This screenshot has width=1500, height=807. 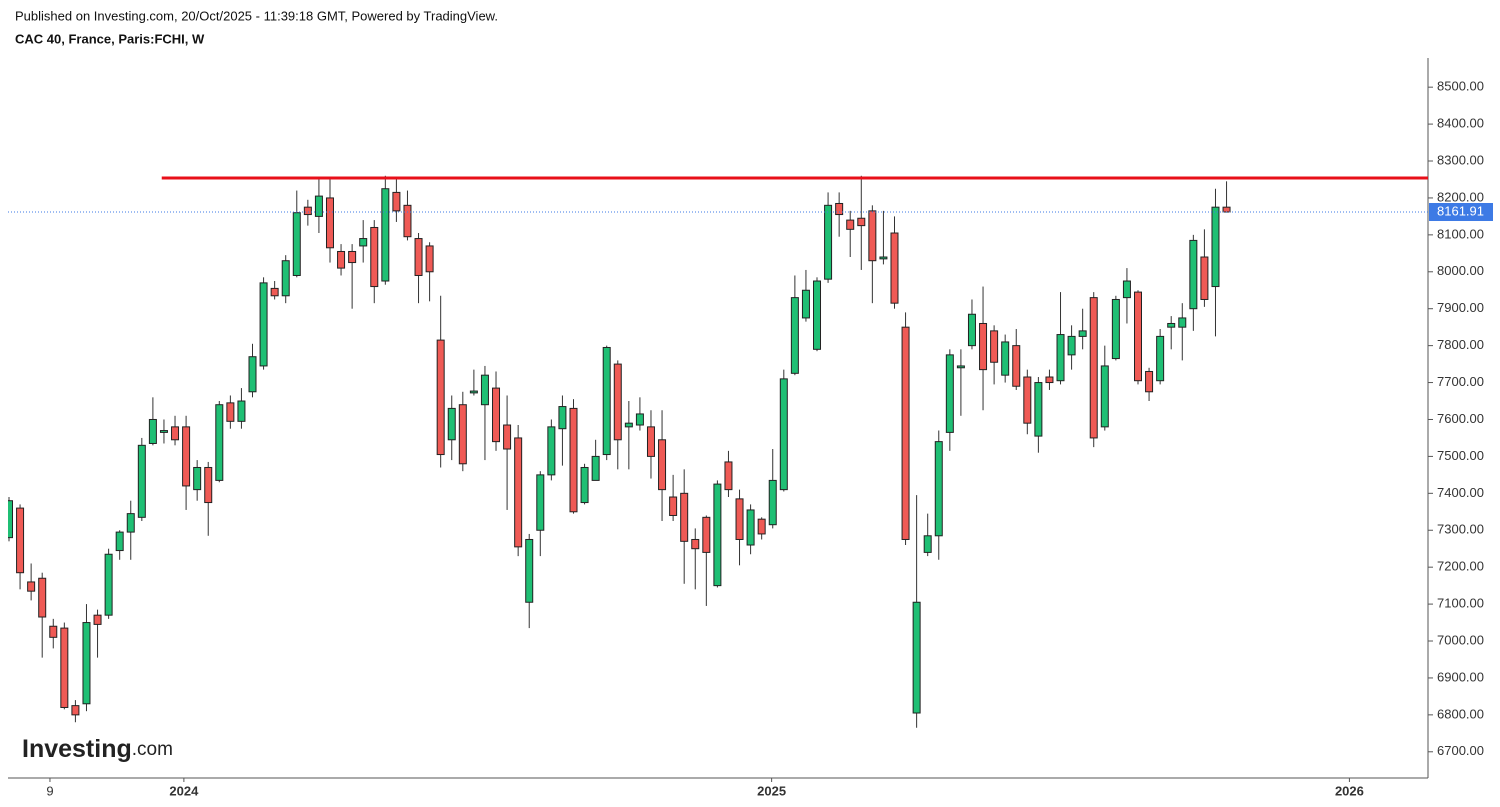 What do you see at coordinates (1460, 344) in the screenshot?
I see `y-tick-label: 7800.00` at bounding box center [1460, 344].